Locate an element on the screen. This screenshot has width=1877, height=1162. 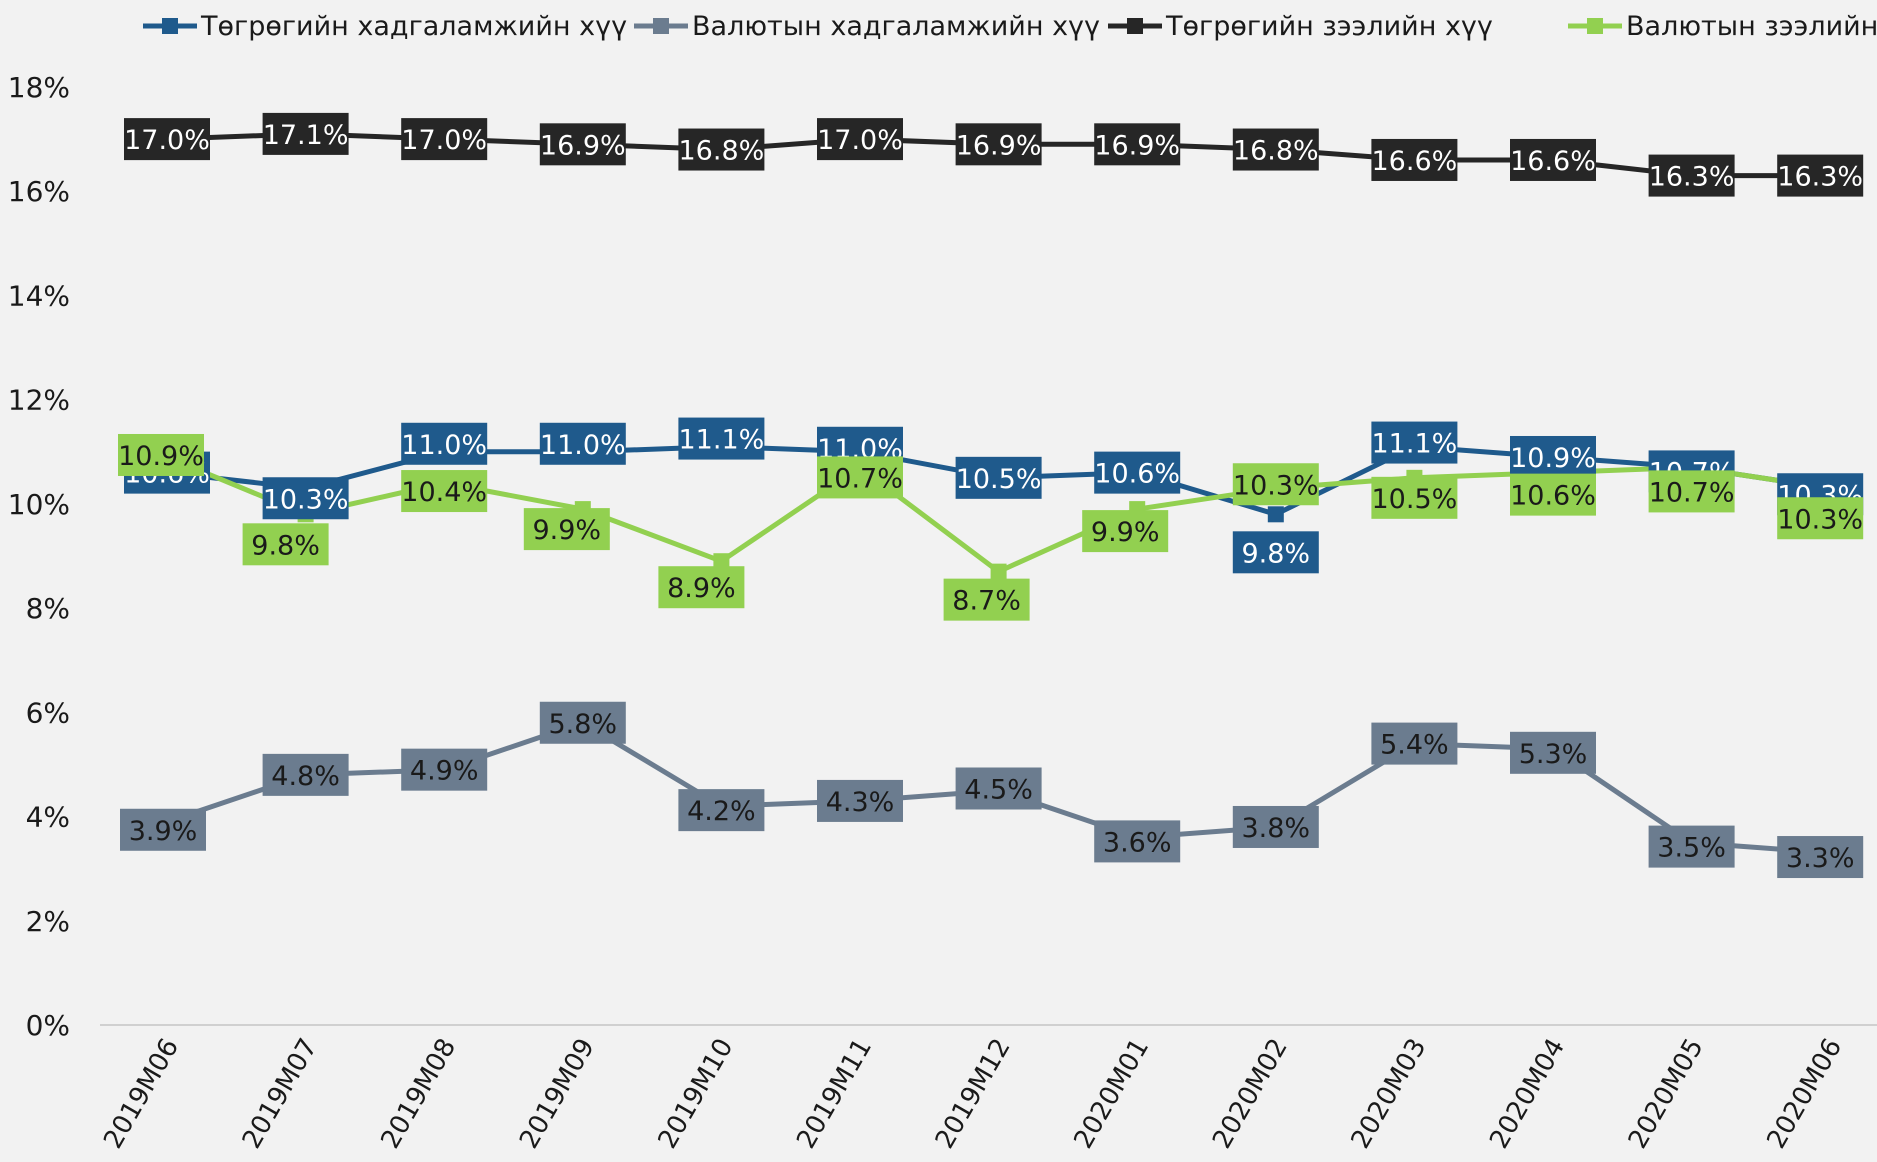
data-label: 10.7% is located at coordinates (1691, 491).